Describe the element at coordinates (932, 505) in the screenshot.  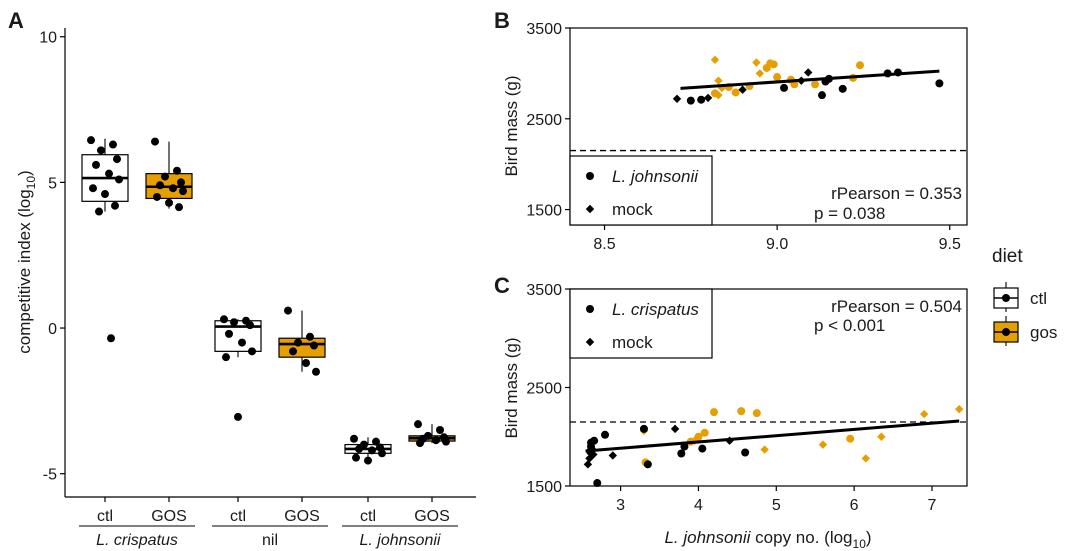
I see `c-x-tick-label: 7` at that location.